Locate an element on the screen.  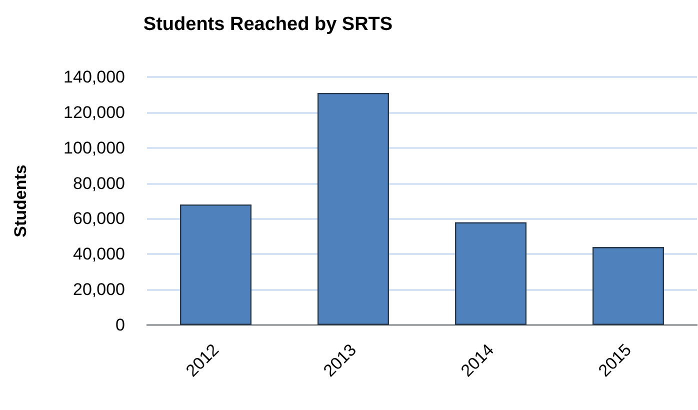
y-tick-label: 20,000 is located at coordinates (99, 290).